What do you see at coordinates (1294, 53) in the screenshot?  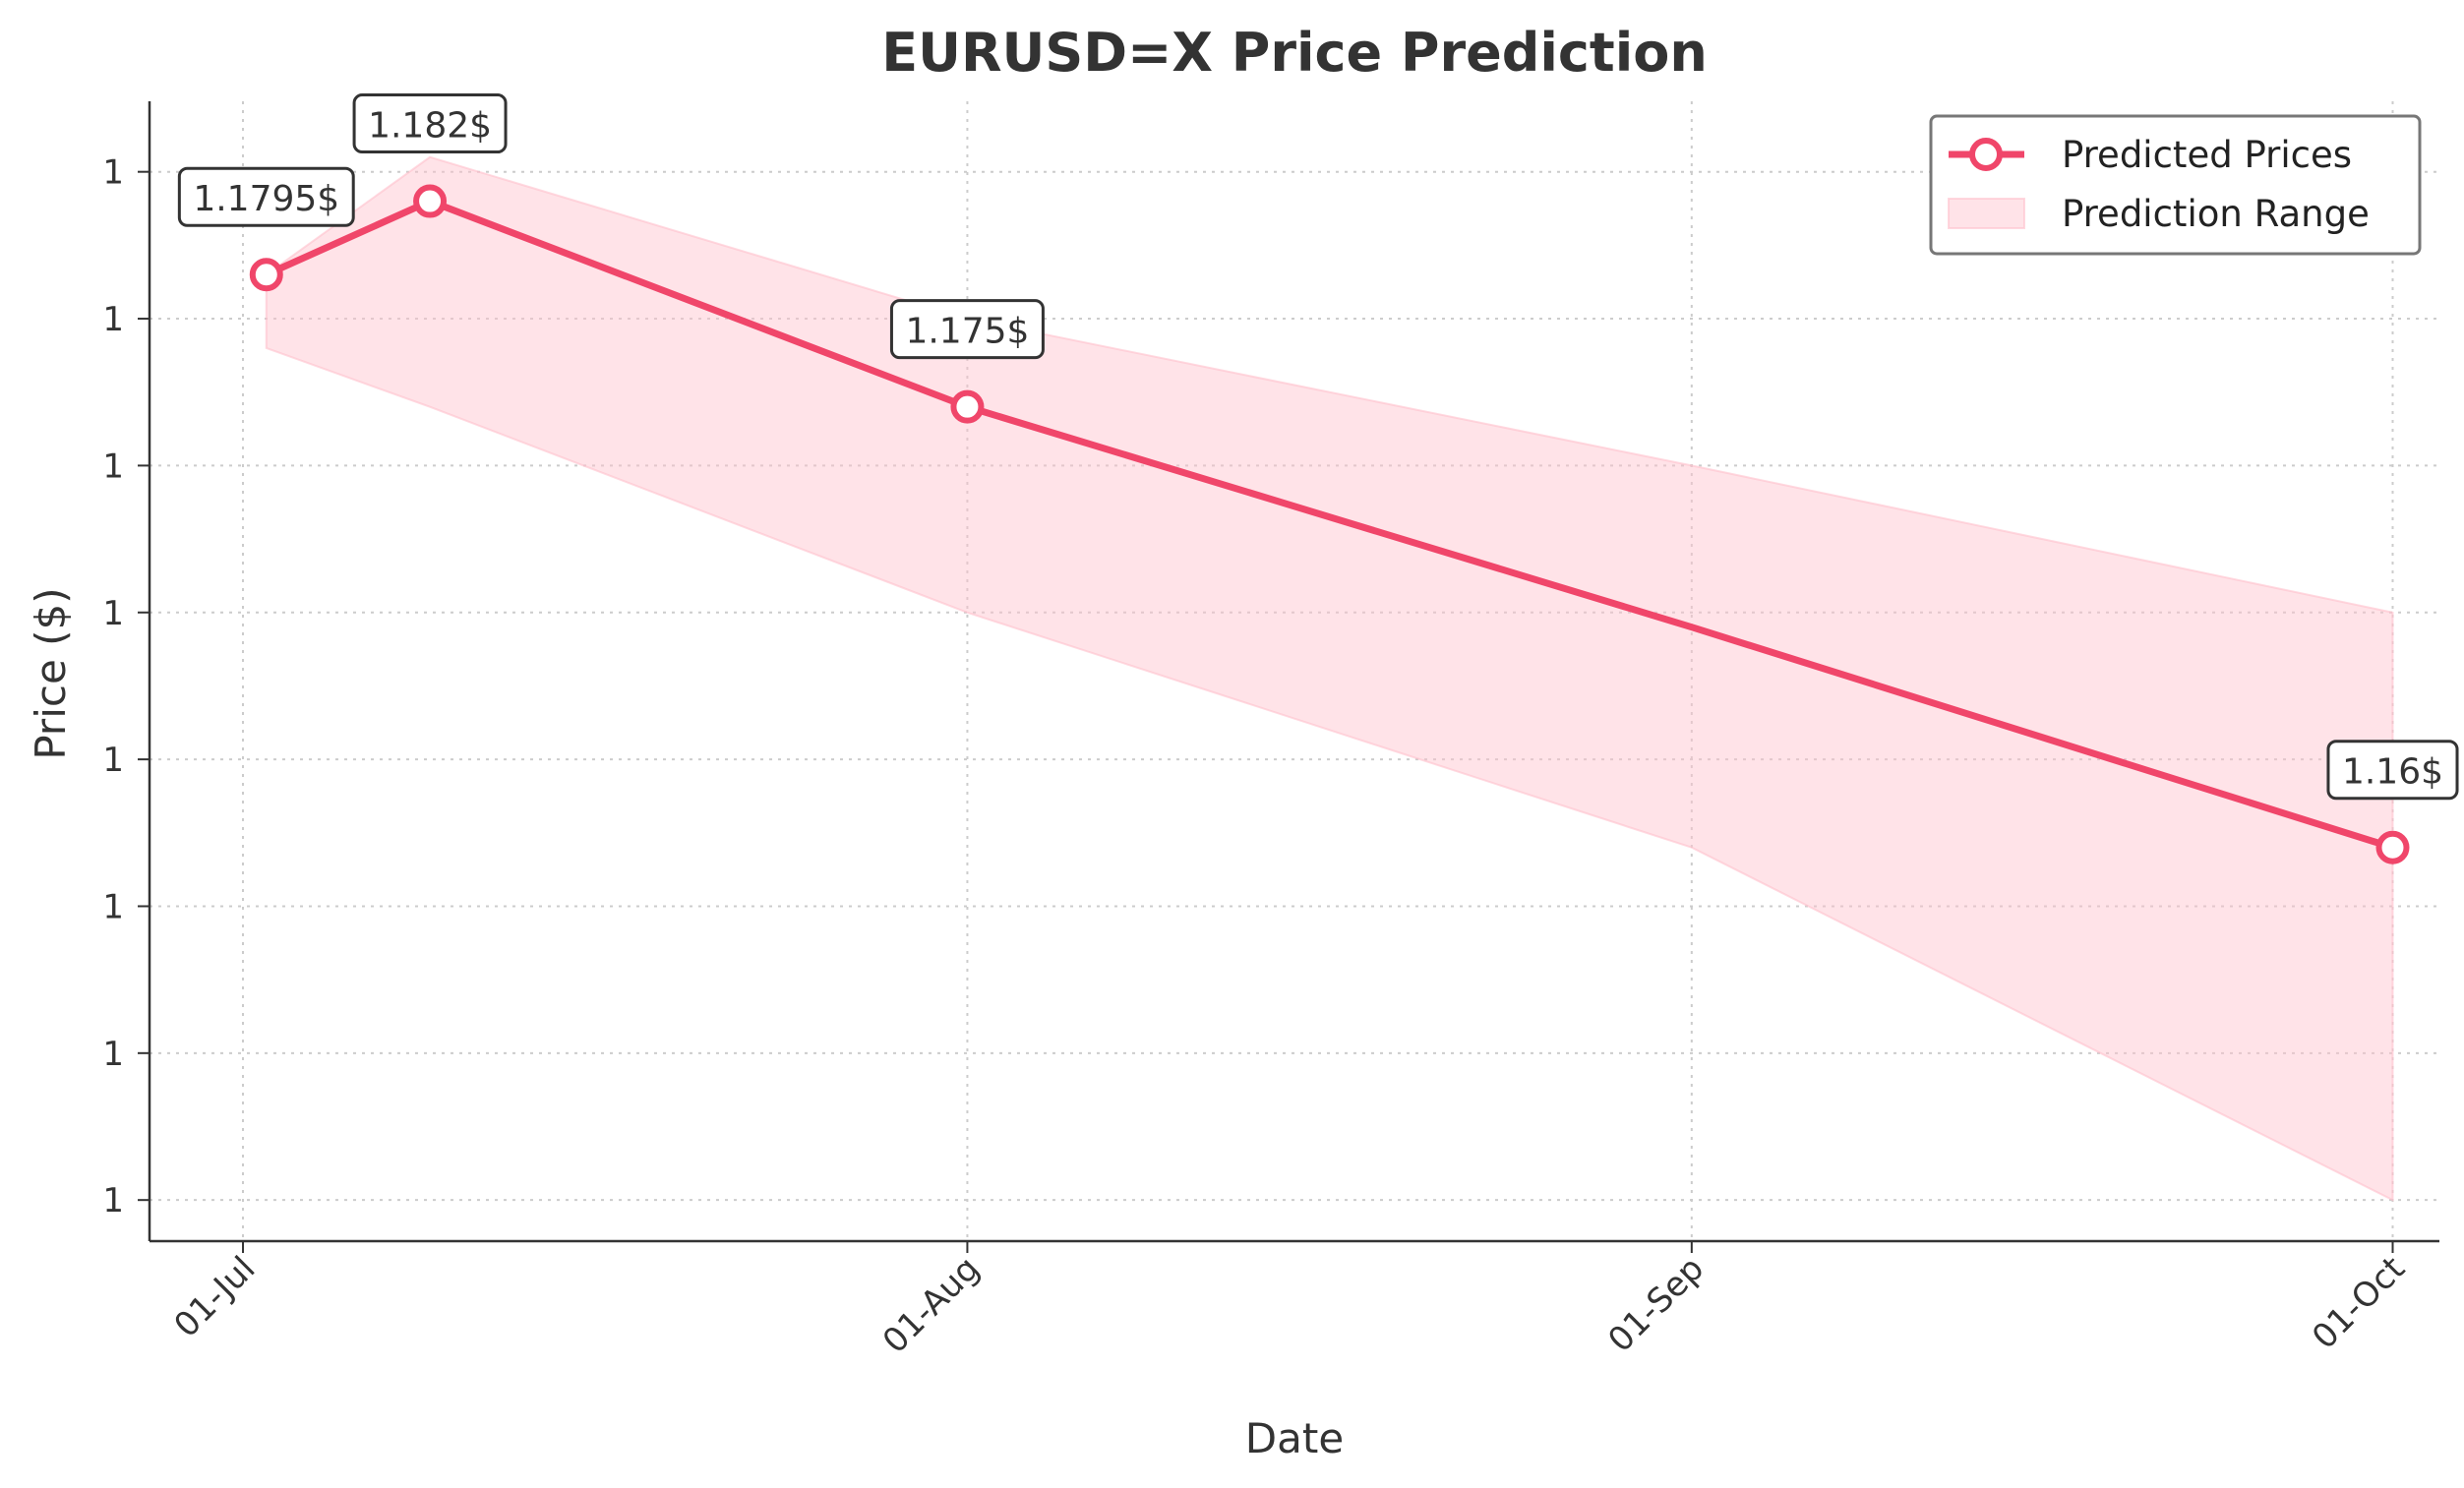 I see `chart-title: EURUSD=X Price Prediction` at bounding box center [1294, 53].